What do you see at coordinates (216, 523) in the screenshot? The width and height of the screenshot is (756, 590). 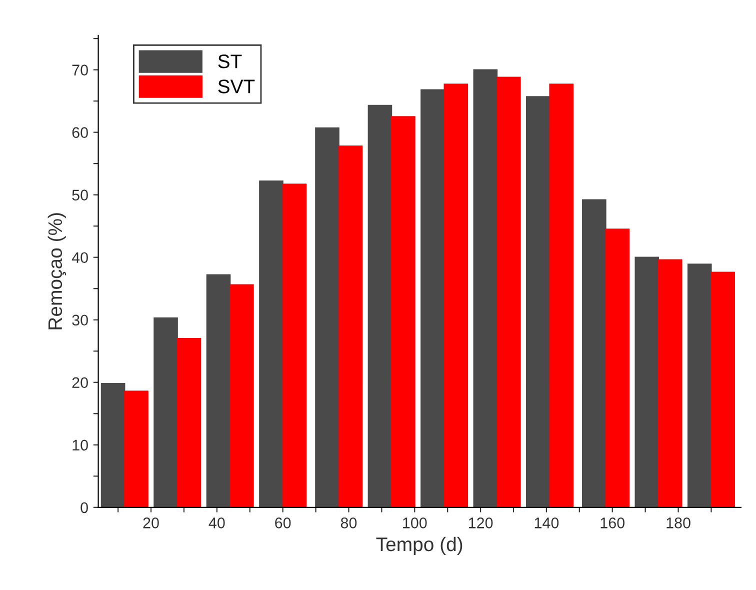 I see `x-tick-label: 40` at bounding box center [216, 523].